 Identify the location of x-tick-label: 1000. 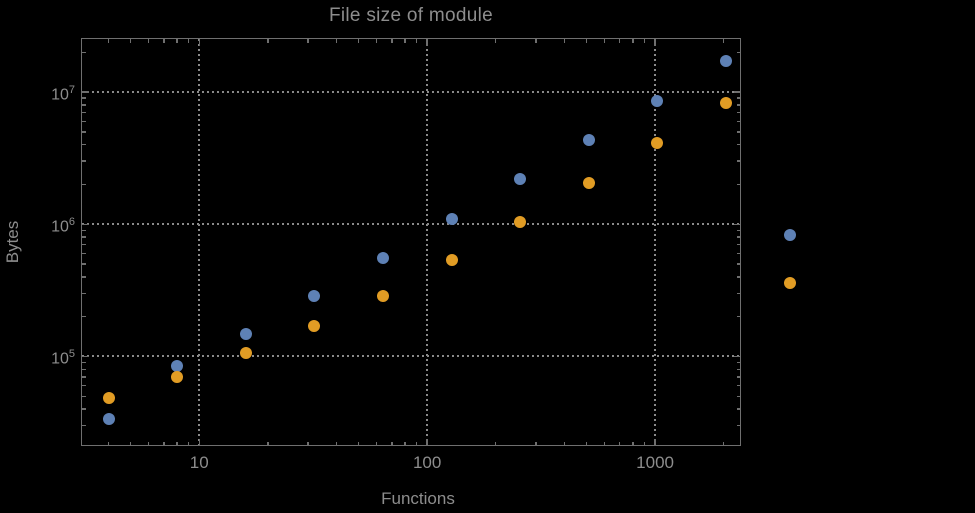
(655, 462).